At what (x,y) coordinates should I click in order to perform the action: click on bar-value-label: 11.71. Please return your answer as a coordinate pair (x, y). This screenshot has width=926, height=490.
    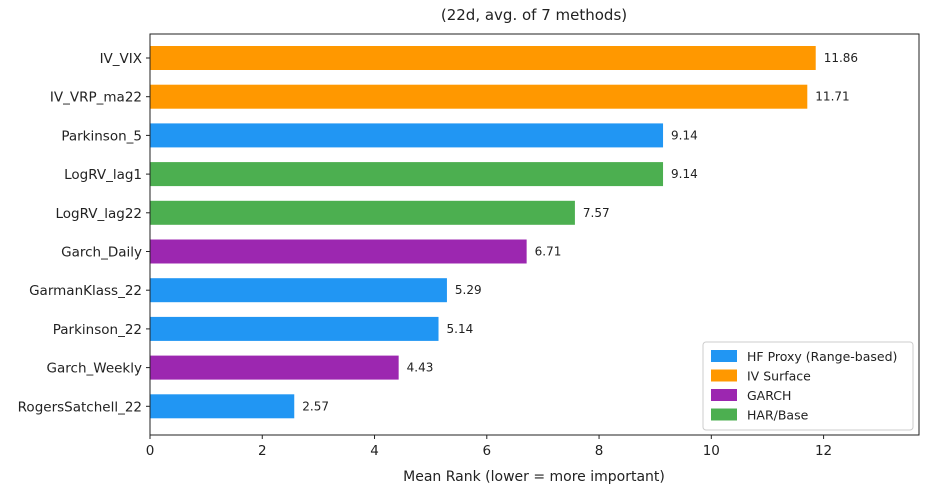
    Looking at the image, I should click on (832, 97).